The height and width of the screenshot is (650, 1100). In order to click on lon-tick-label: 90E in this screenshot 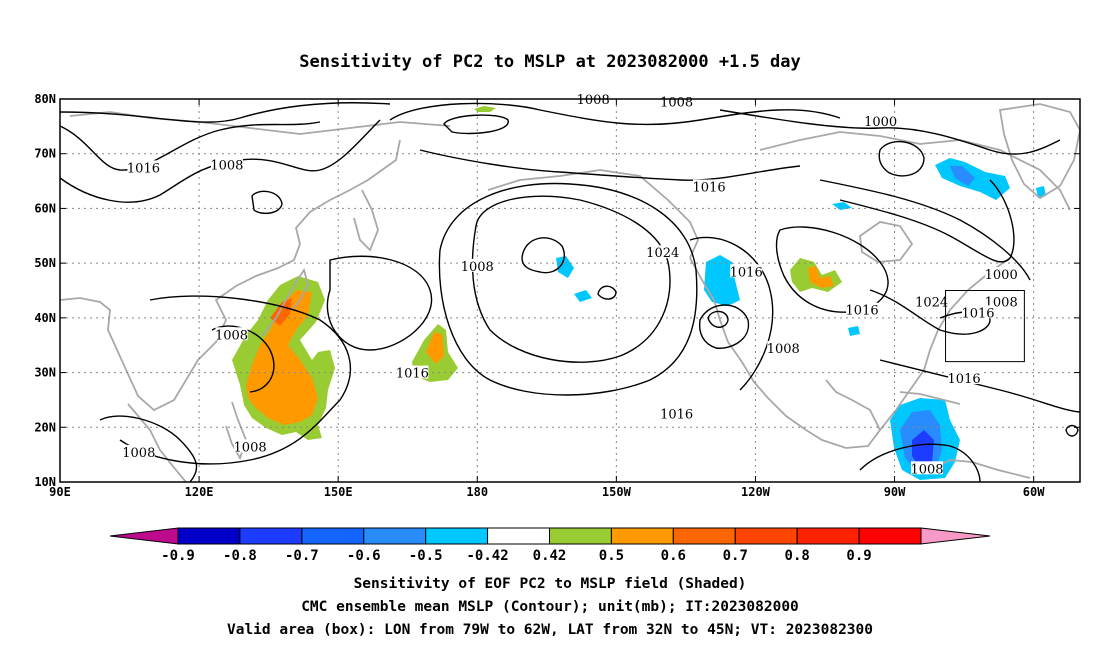, I will do `click(60, 492)`.